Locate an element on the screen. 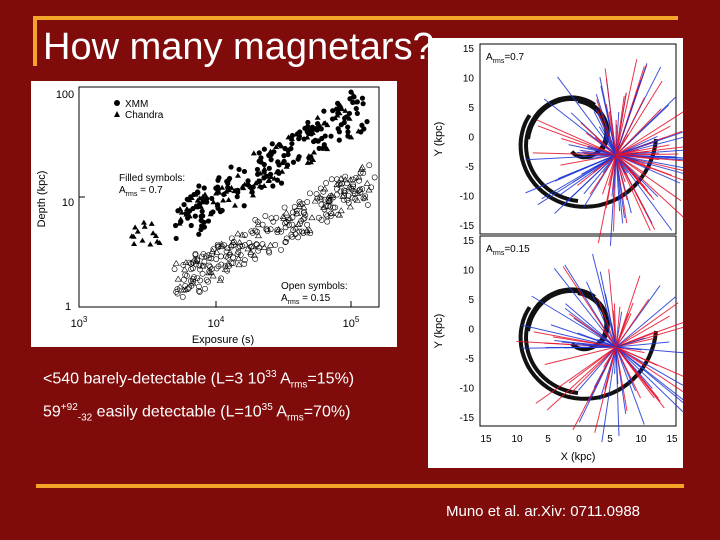  bottom-map-content is located at coordinates (612, 348).